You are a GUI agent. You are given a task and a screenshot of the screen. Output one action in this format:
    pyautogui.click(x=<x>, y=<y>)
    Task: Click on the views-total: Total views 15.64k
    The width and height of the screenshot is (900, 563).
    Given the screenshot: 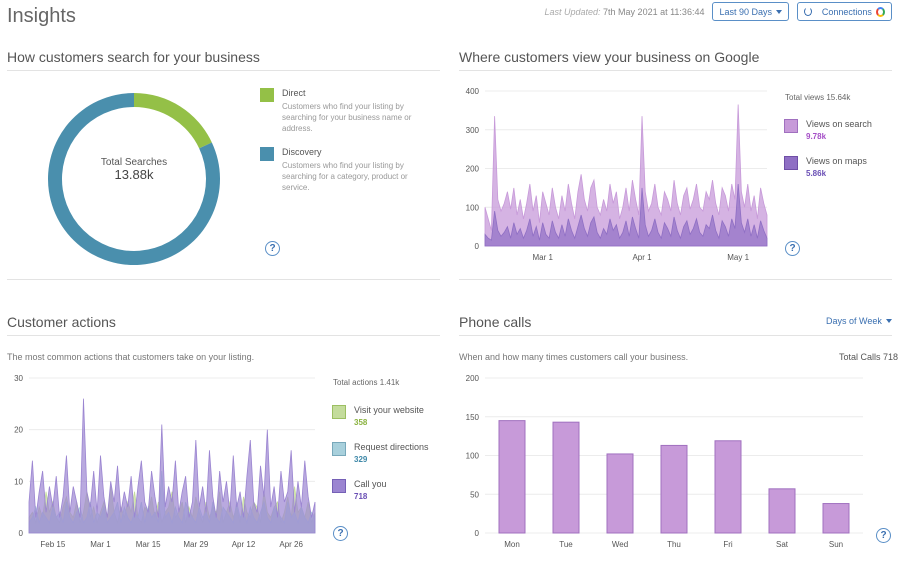 What is the action you would take?
    pyautogui.click(x=818, y=97)
    